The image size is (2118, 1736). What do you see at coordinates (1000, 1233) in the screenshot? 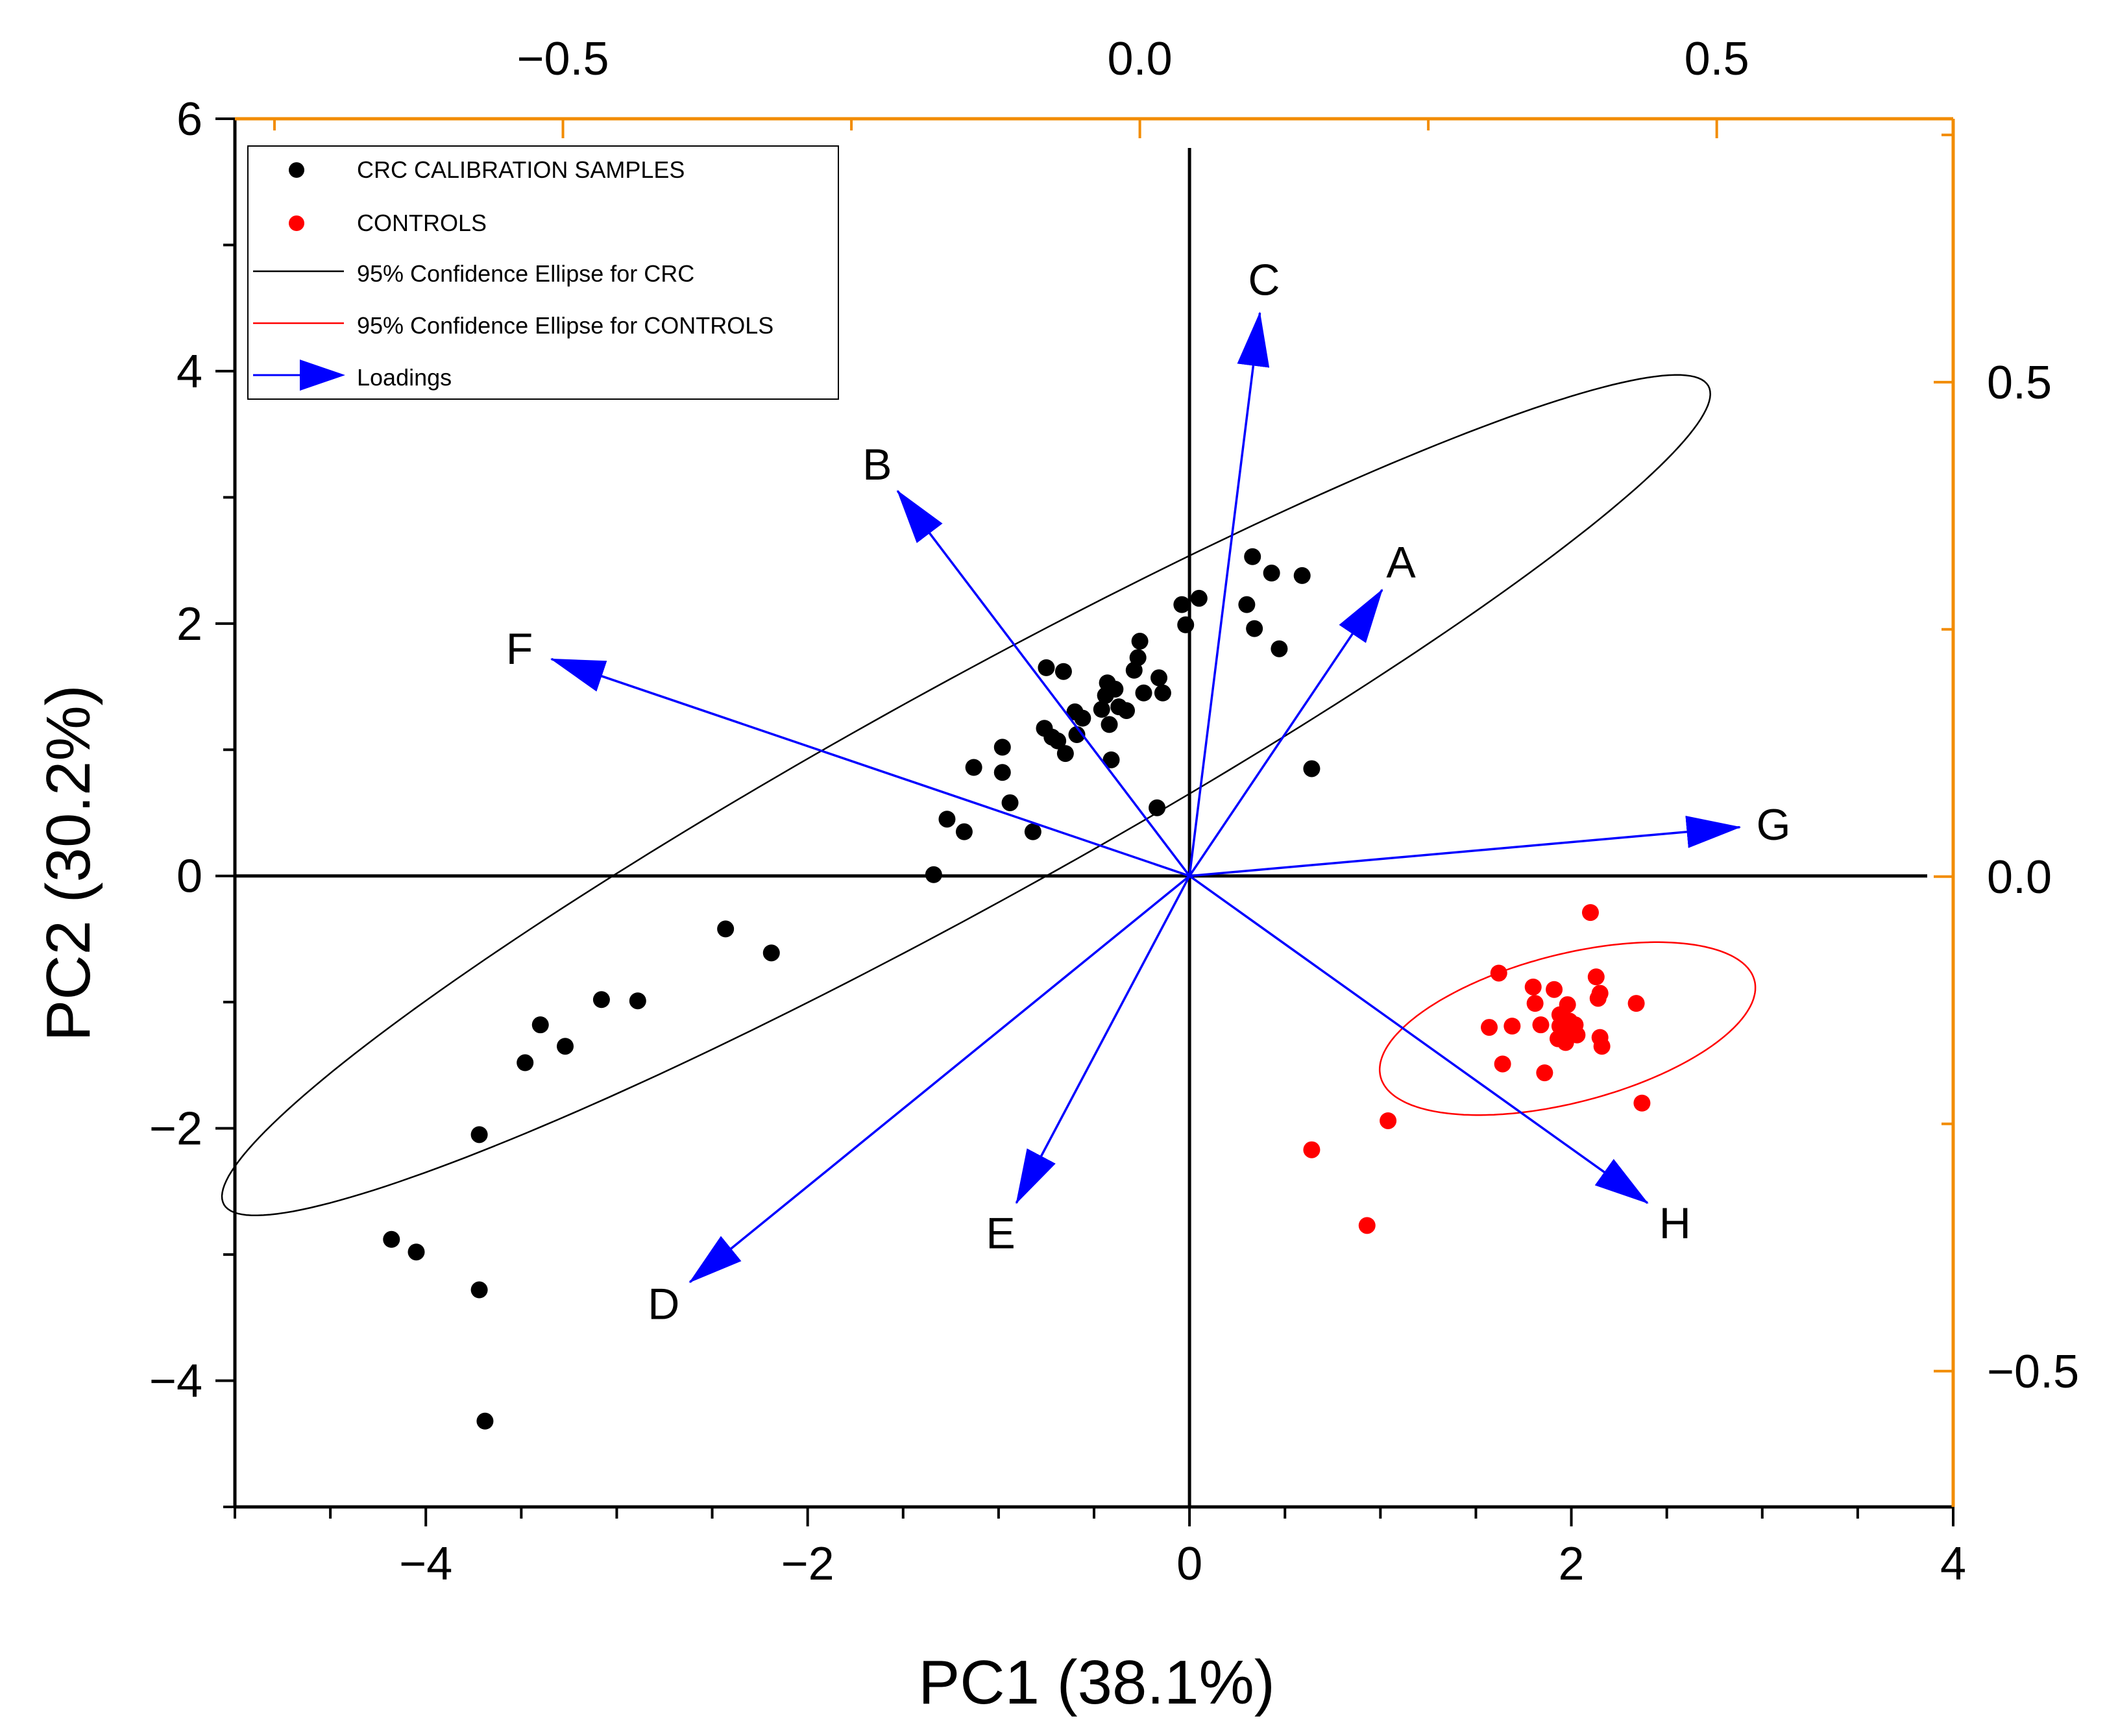
I see `loading-label-e: E` at bounding box center [1000, 1233].